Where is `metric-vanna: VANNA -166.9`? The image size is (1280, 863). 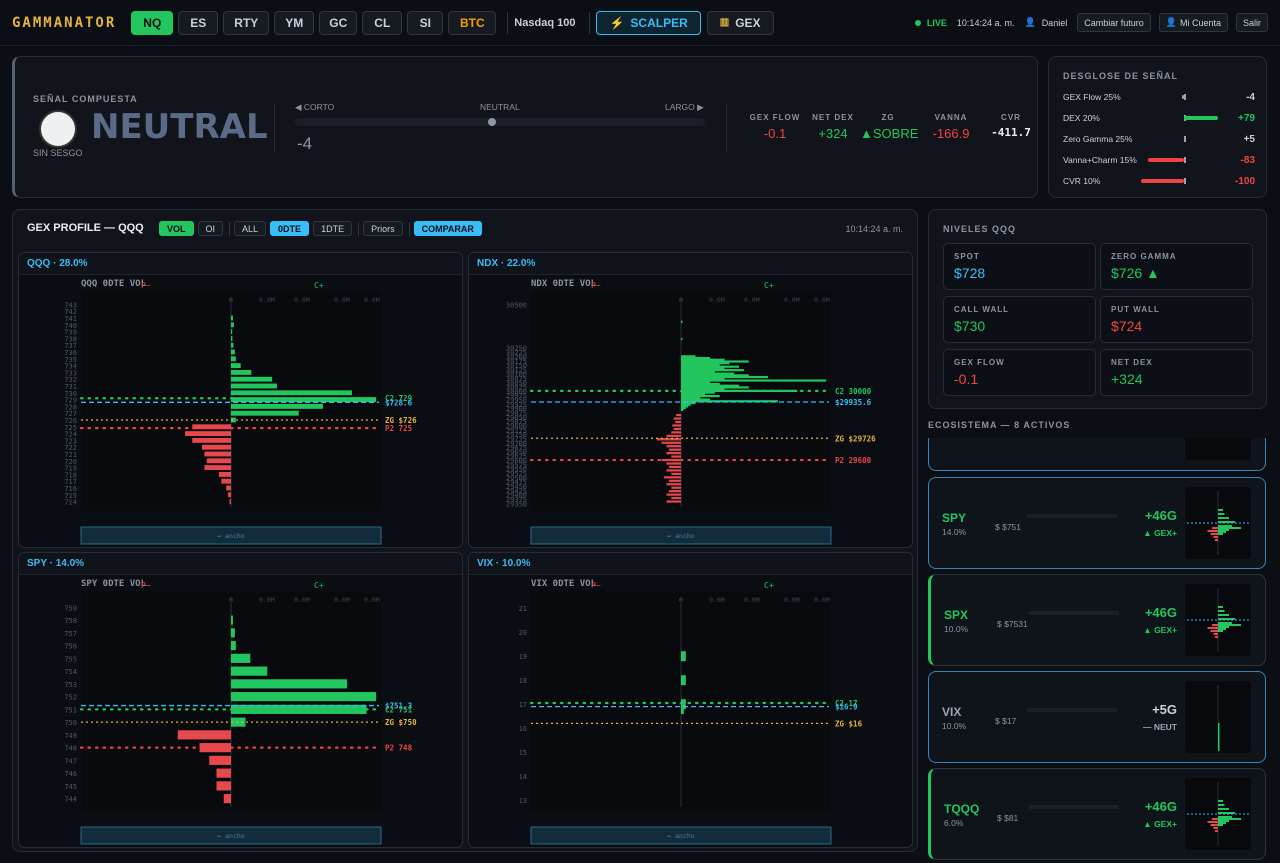
metric-vanna: VANNA -166.9 is located at coordinates (951, 127).